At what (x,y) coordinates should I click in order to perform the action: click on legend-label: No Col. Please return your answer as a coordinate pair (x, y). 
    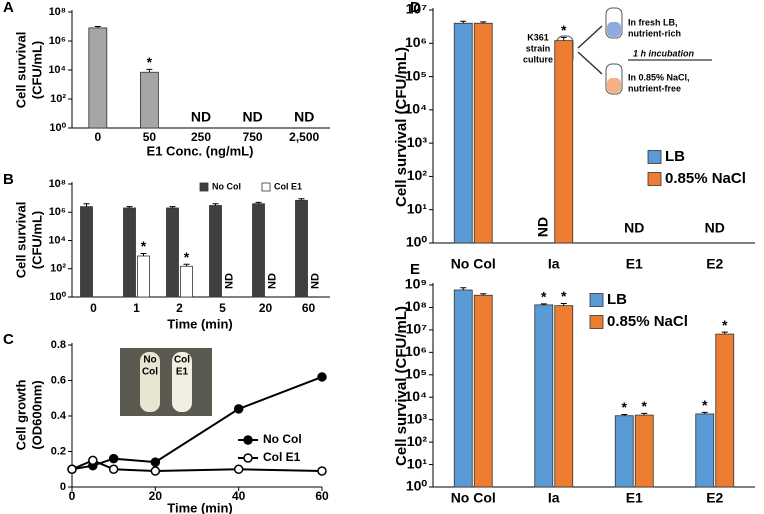
    Looking at the image, I should click on (226, 186).